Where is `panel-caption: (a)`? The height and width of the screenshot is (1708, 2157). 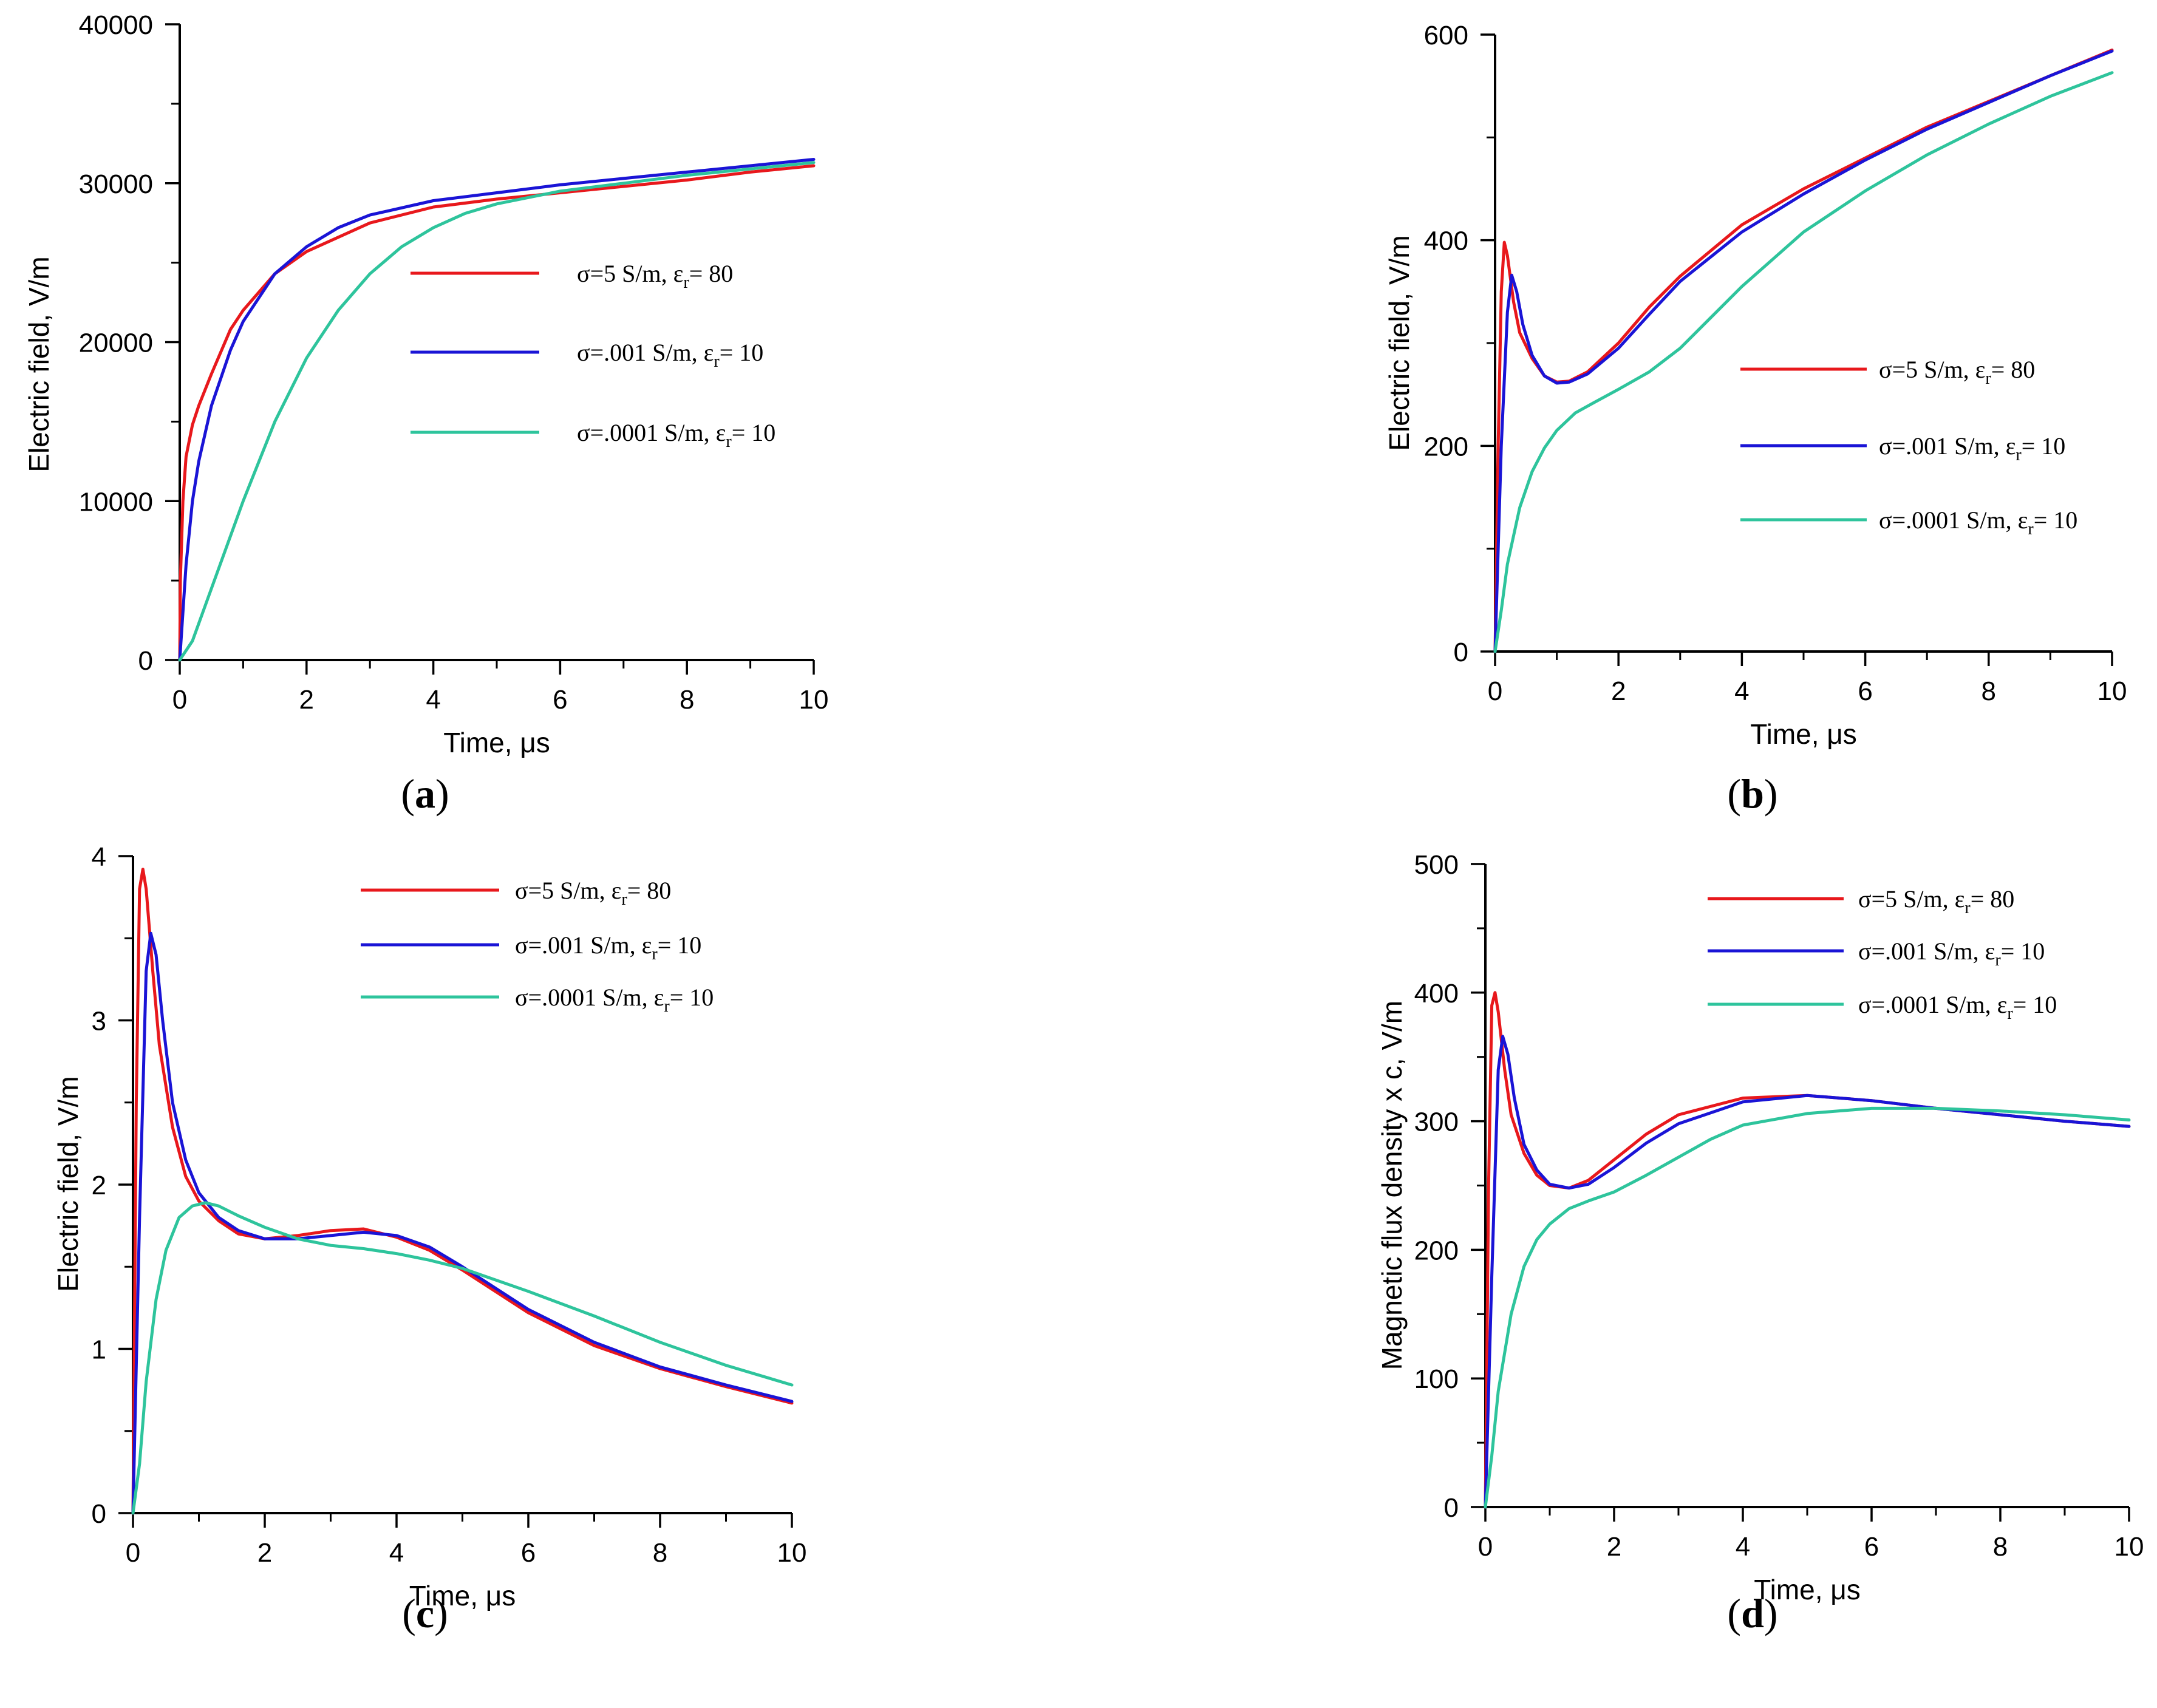
panel-caption: (a) is located at coordinates (425, 794).